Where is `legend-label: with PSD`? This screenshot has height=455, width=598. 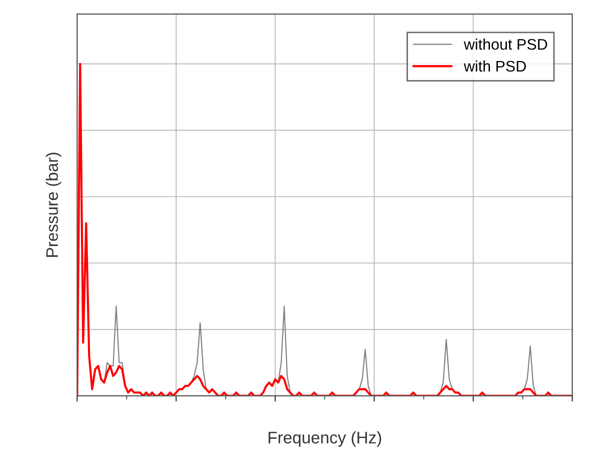 legend-label: with PSD is located at coordinates (495, 66).